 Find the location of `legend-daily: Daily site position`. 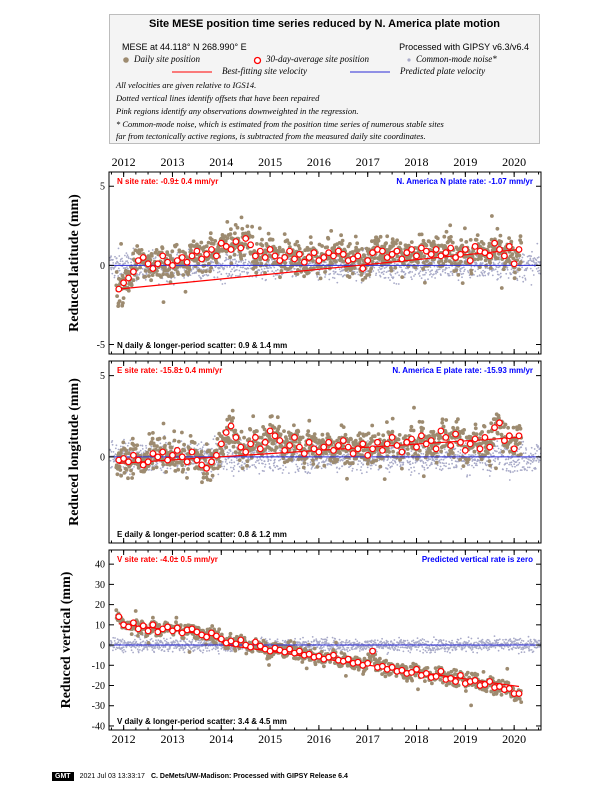

legend-daily: Daily site position is located at coordinates (167, 59).